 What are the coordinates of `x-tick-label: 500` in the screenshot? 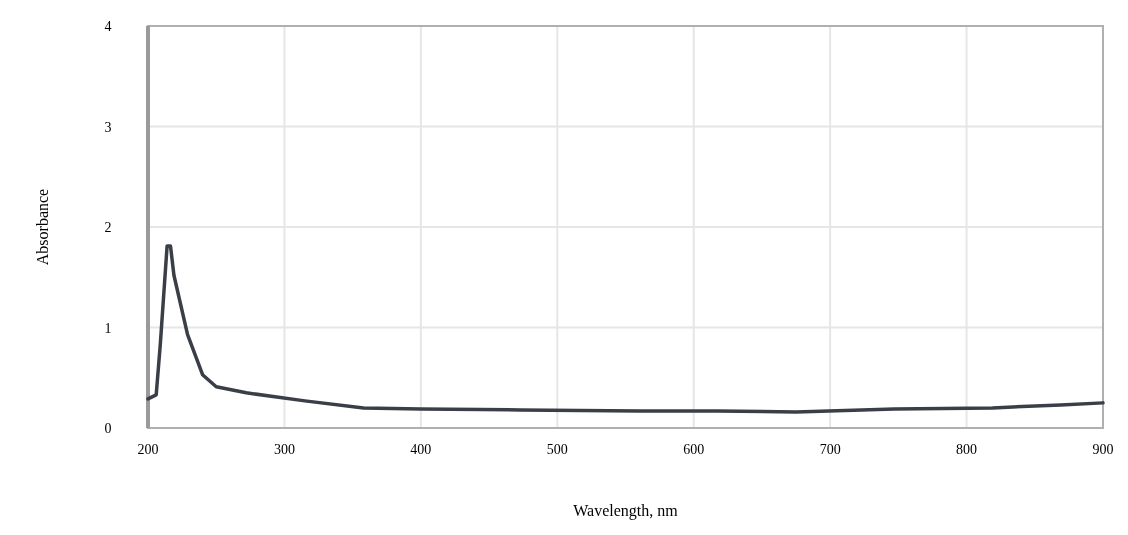 It's located at (557, 449).